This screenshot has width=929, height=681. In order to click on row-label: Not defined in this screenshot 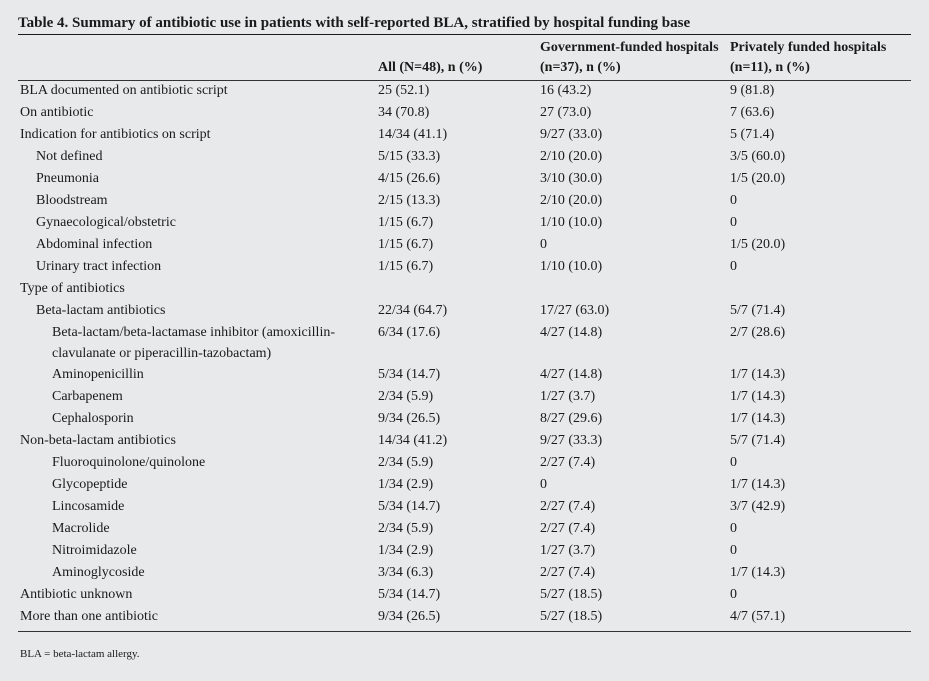, I will do `click(69, 156)`.